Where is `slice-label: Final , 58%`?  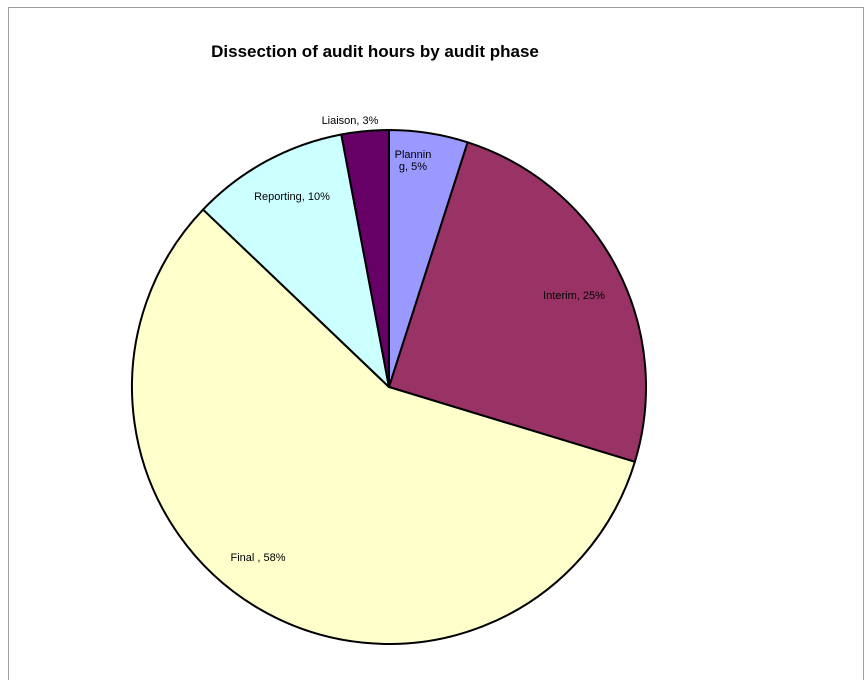 slice-label: Final , 58% is located at coordinates (257, 558).